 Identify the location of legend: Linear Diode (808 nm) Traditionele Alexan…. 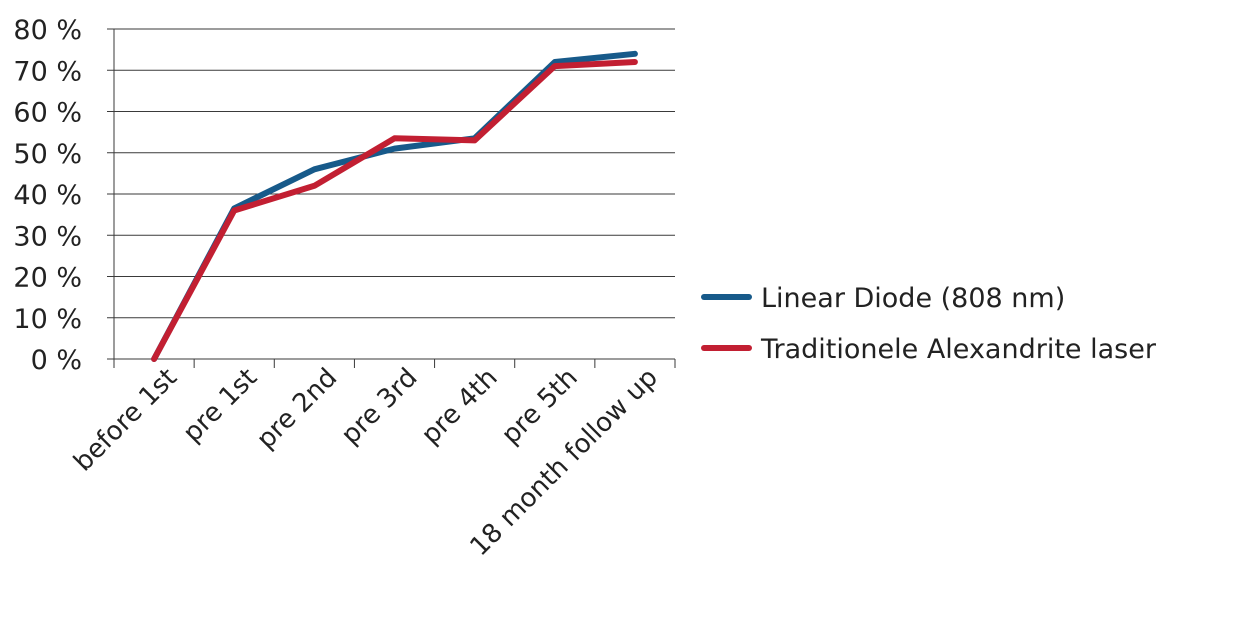
(929, 324).